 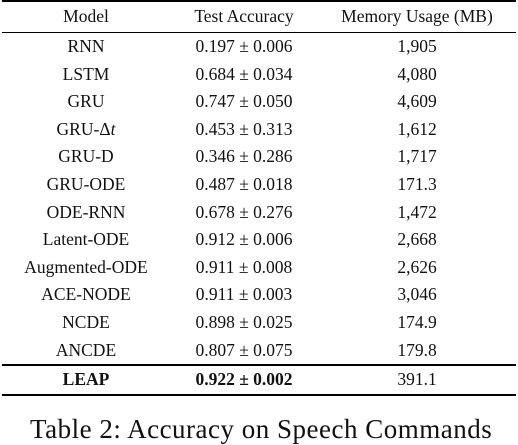 I want to click on best-model-memory: 391.1, so click(x=417, y=380).